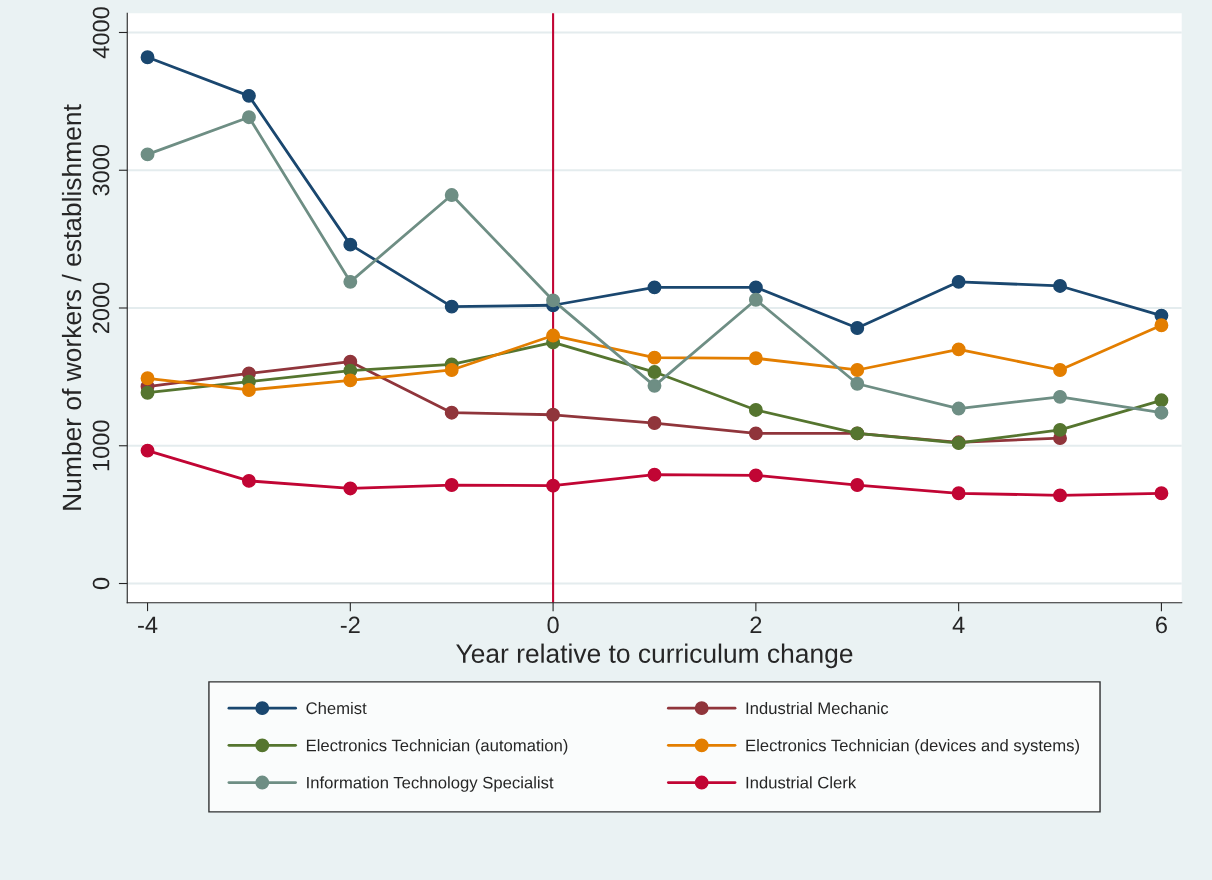 The image size is (1212, 880). Describe the element at coordinates (801, 782) in the screenshot. I see `legend-label: Industrial Clerk` at that location.